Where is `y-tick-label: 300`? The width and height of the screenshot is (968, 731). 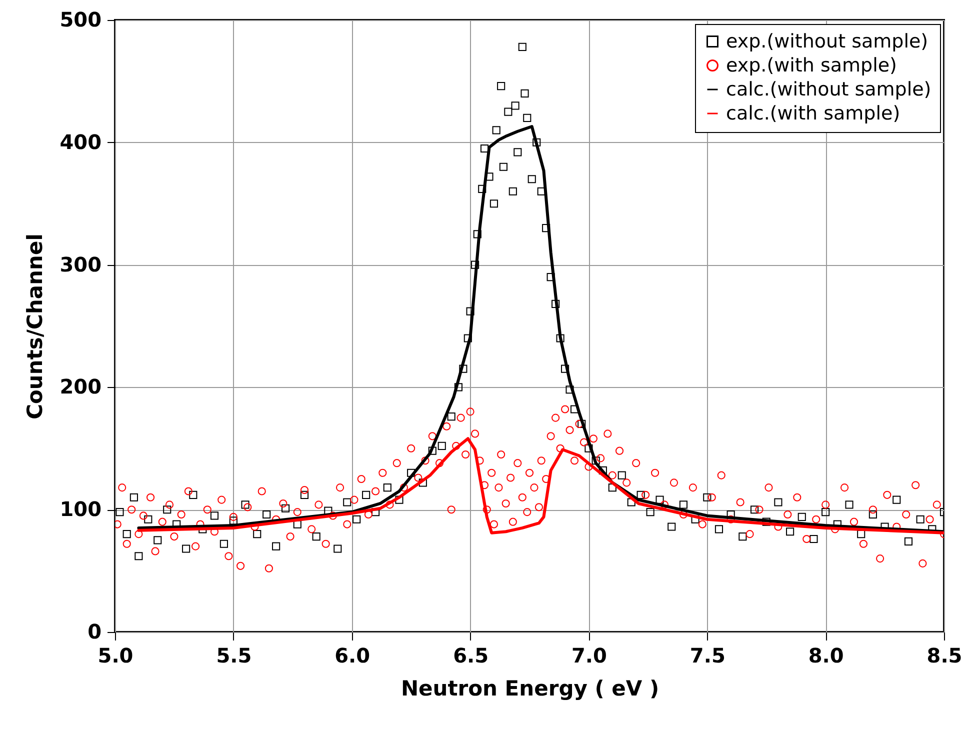 y-tick-label: 300 is located at coordinates (81, 264).